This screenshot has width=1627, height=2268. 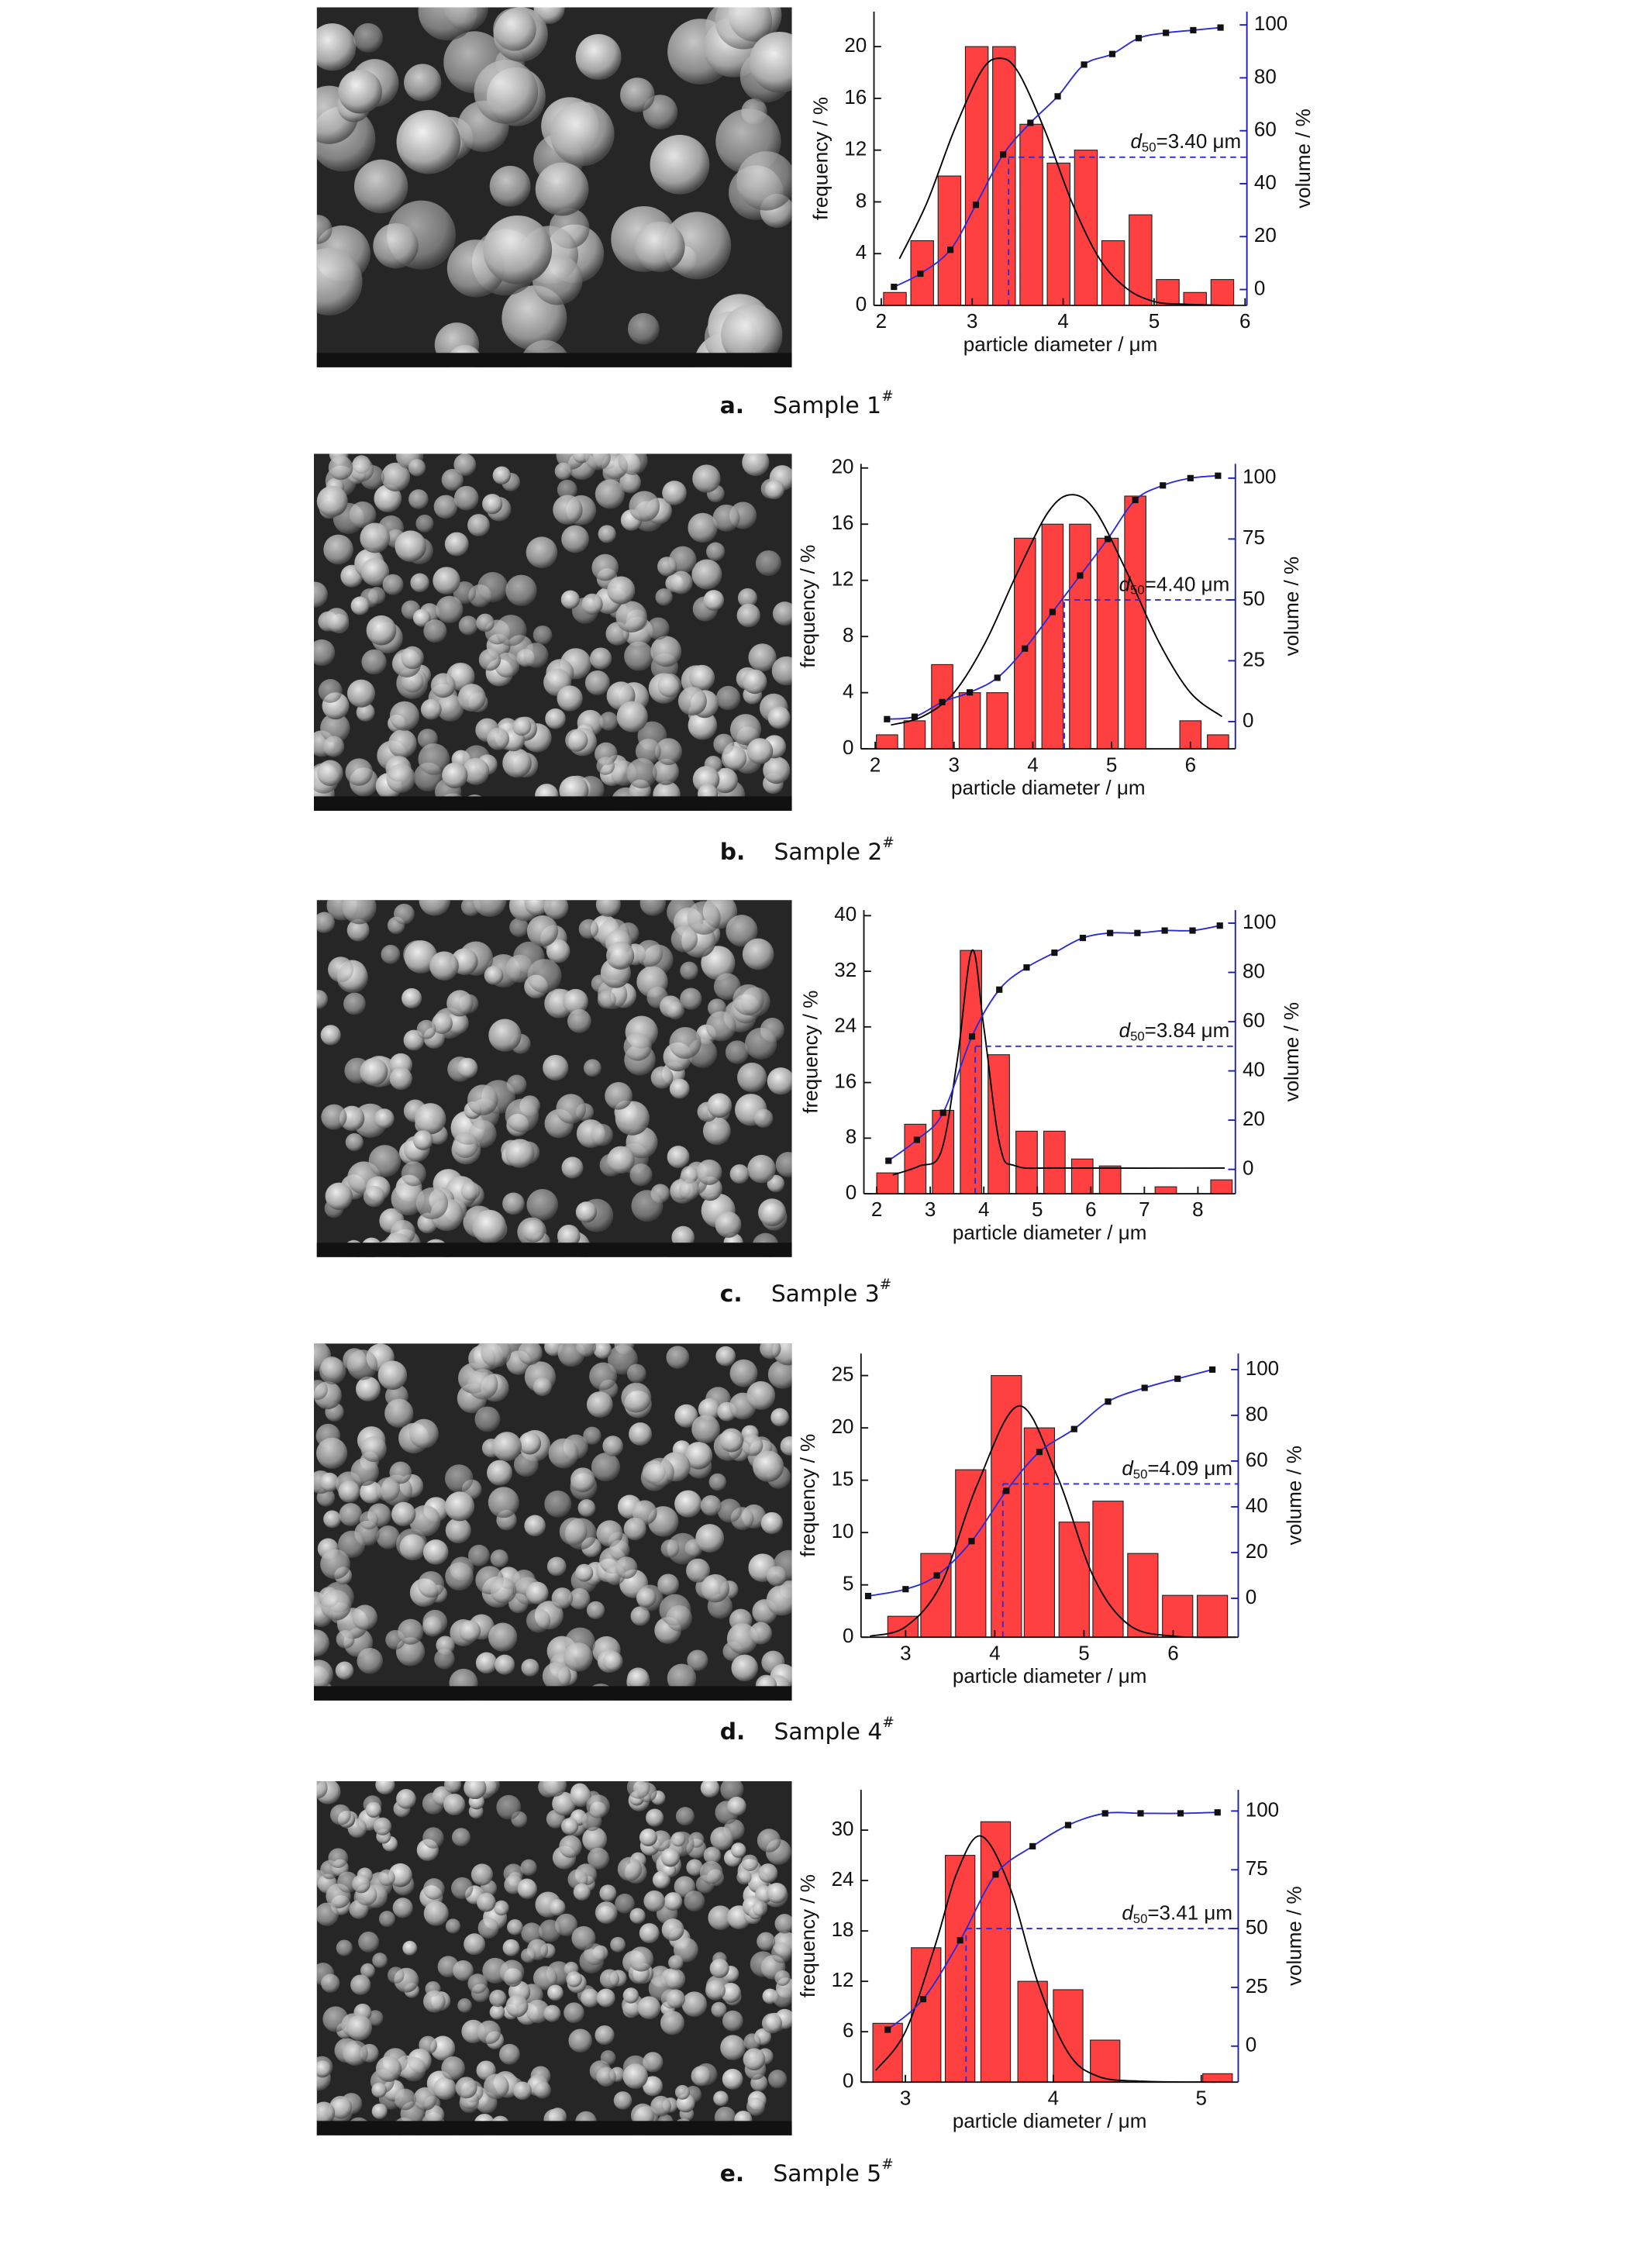 I want to click on caption: b. Sample 2#, so click(x=807, y=850).